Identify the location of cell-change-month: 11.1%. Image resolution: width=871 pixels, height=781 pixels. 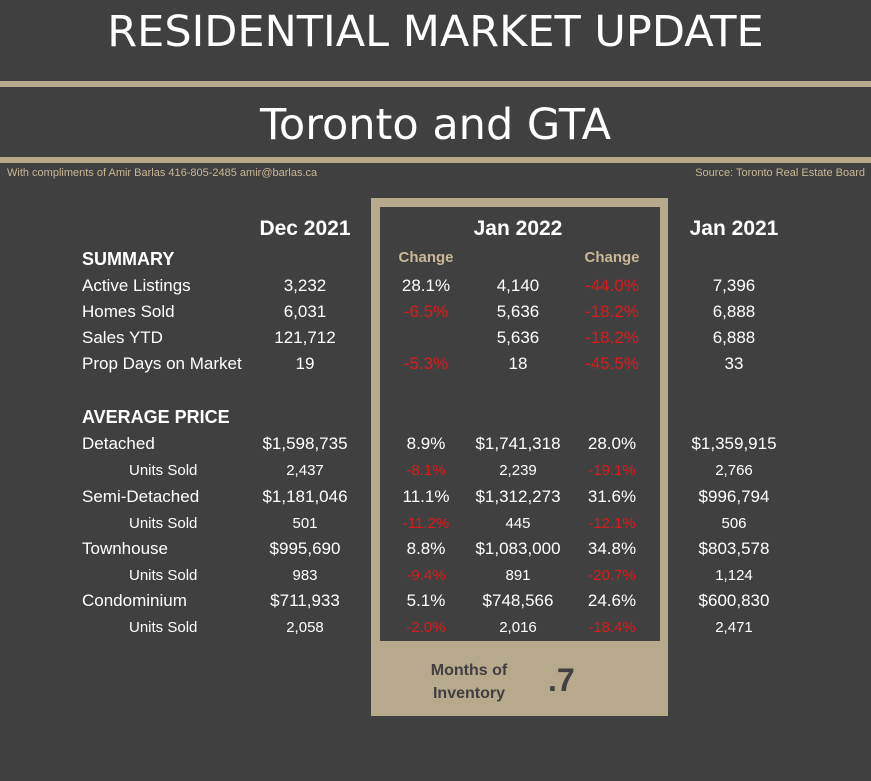
(426, 496).